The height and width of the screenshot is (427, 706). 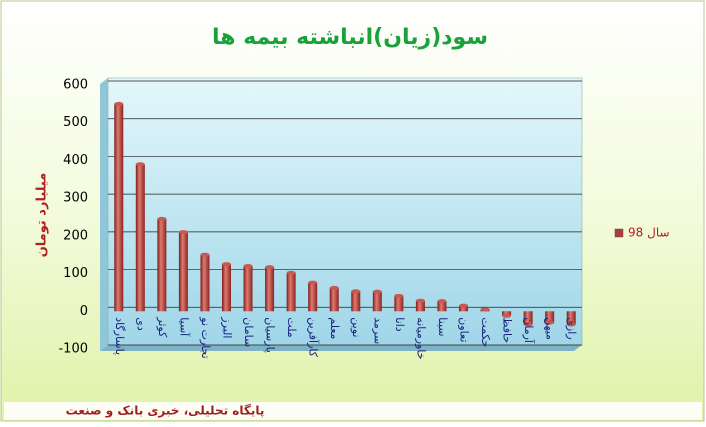 What do you see at coordinates (442, 326) in the screenshot?
I see `x-tick-label: سینا` at bounding box center [442, 326].